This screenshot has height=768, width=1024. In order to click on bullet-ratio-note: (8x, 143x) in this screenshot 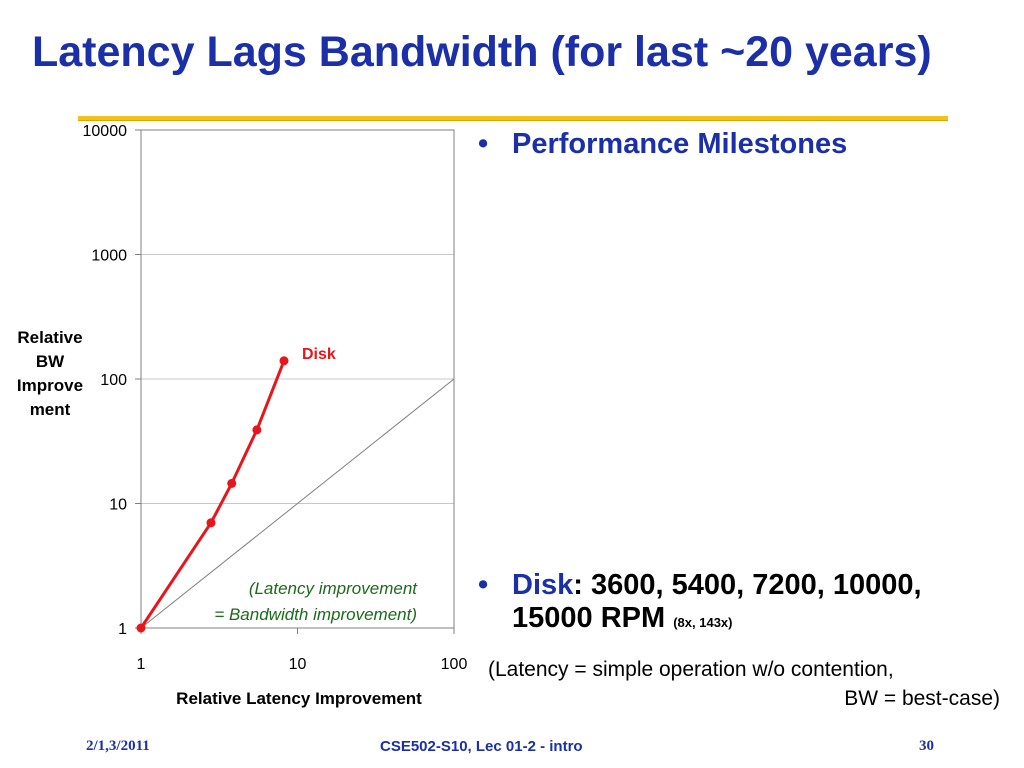, I will do `click(703, 622)`.